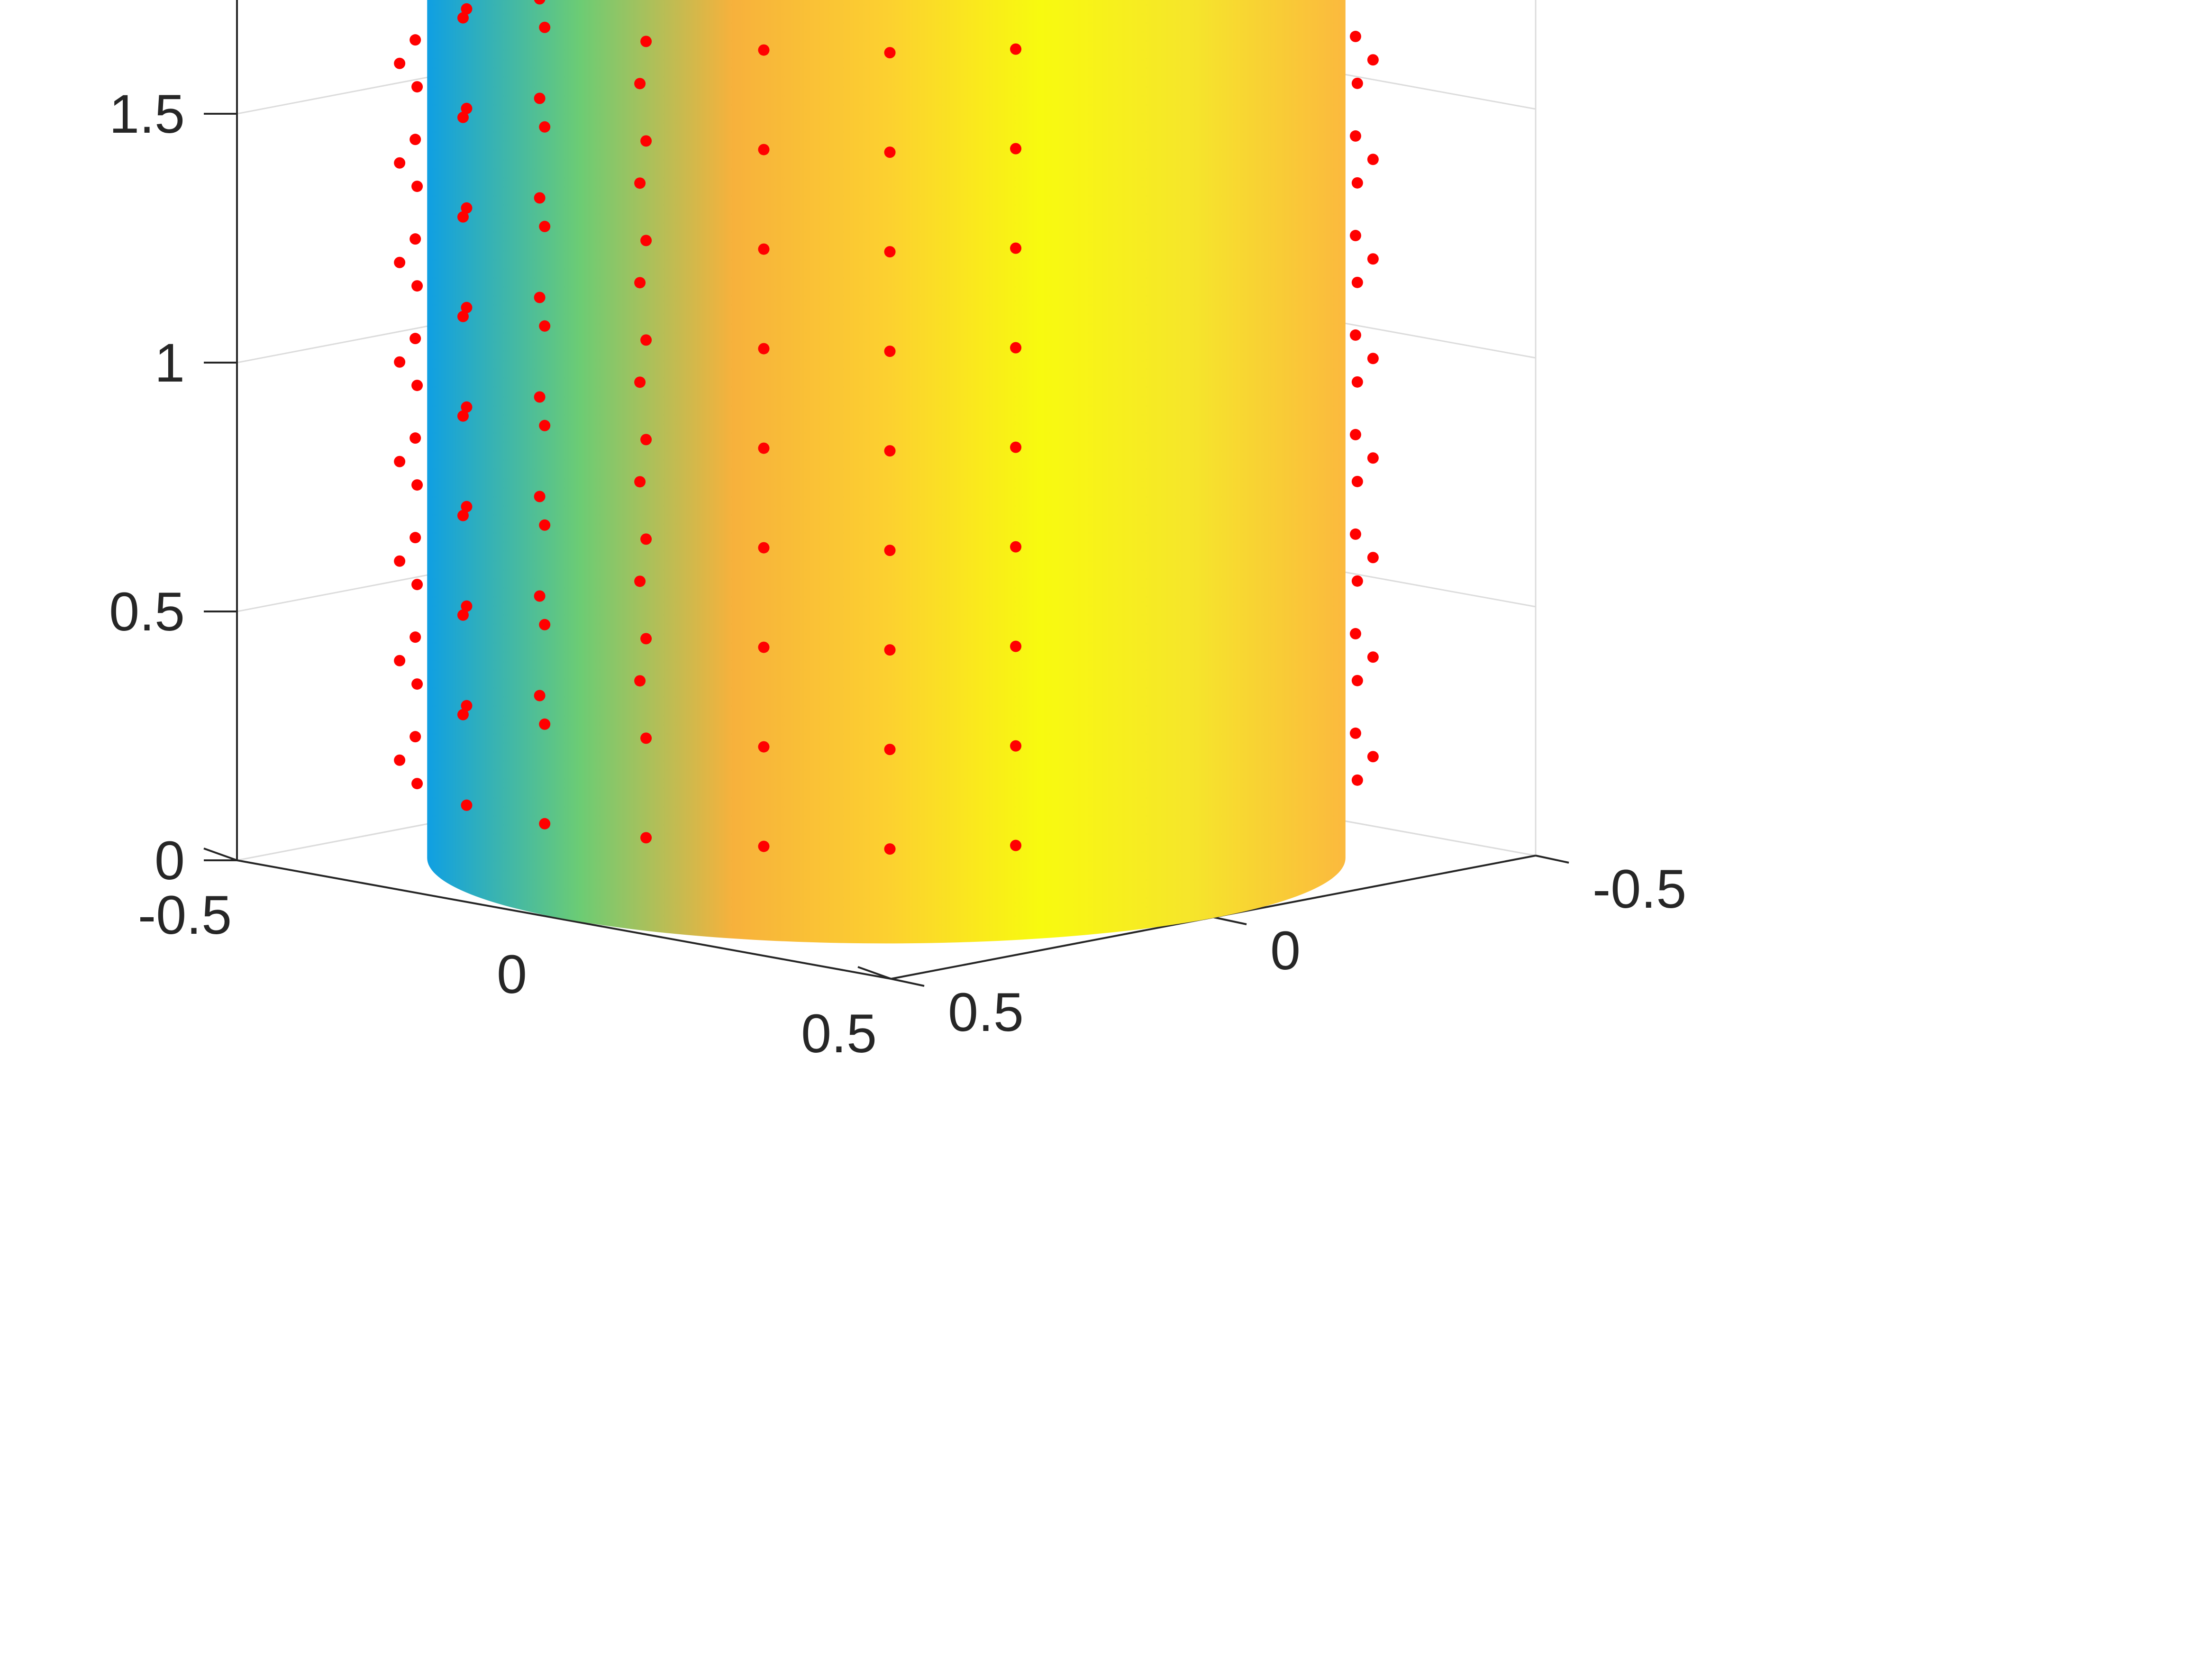 This screenshot has width=2212, height=1659. I want to click on z-tick-label: 1.5, so click(147, 114).